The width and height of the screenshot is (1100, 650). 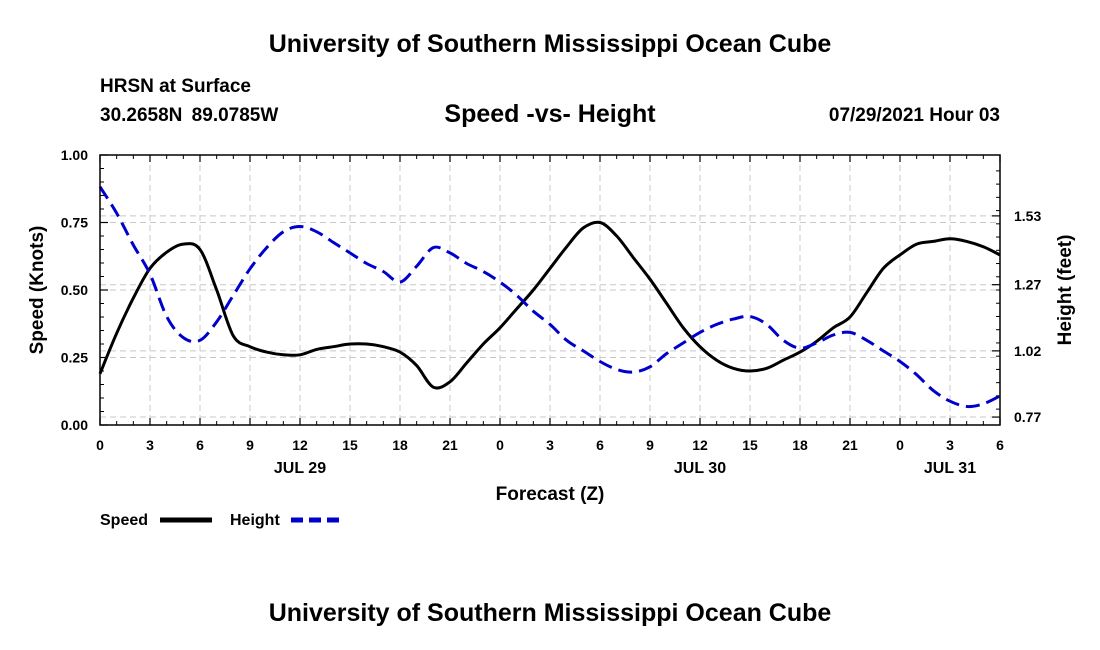 I want to click on station-name: HRSN at Surface, so click(x=175, y=86).